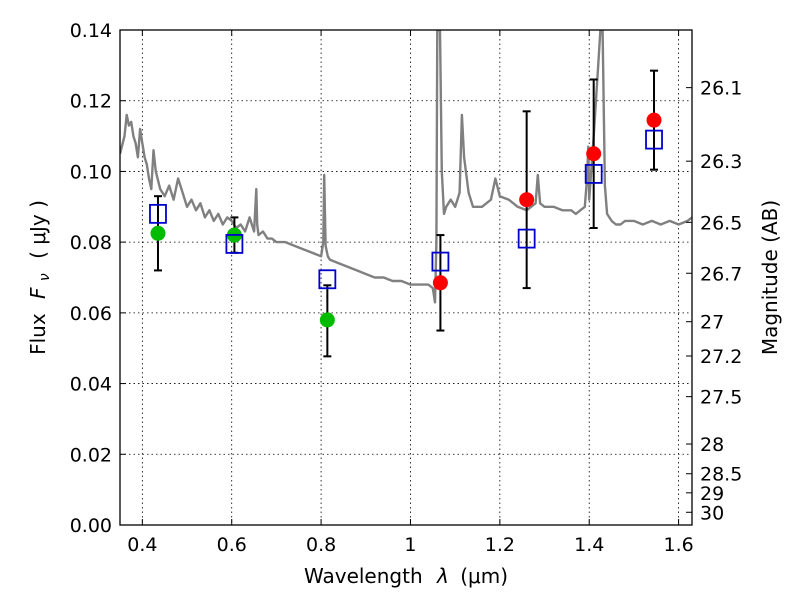  Describe the element at coordinates (484, 576) in the screenshot. I see `x-axis-title-unit: (μm)` at that location.